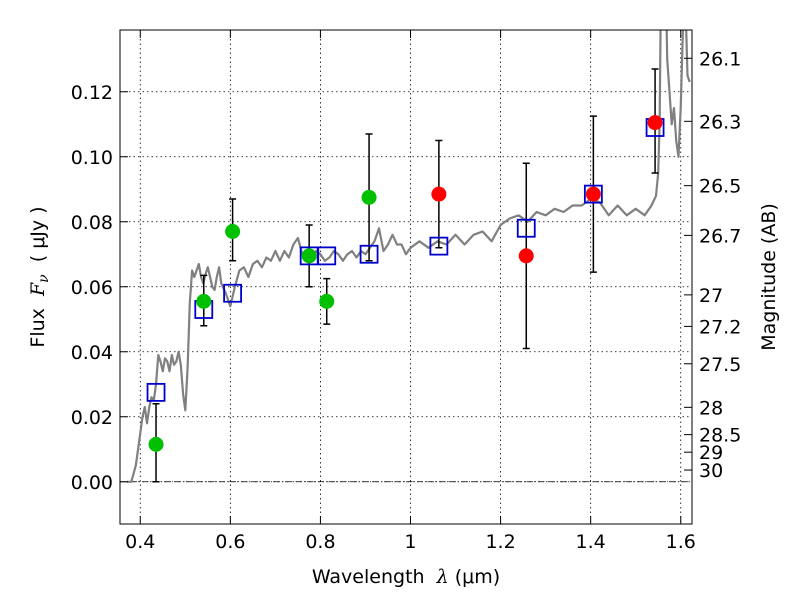 This screenshot has height=600, width=800. Describe the element at coordinates (92, 483) in the screenshot. I see `y-tick-label: 0.00` at that location.